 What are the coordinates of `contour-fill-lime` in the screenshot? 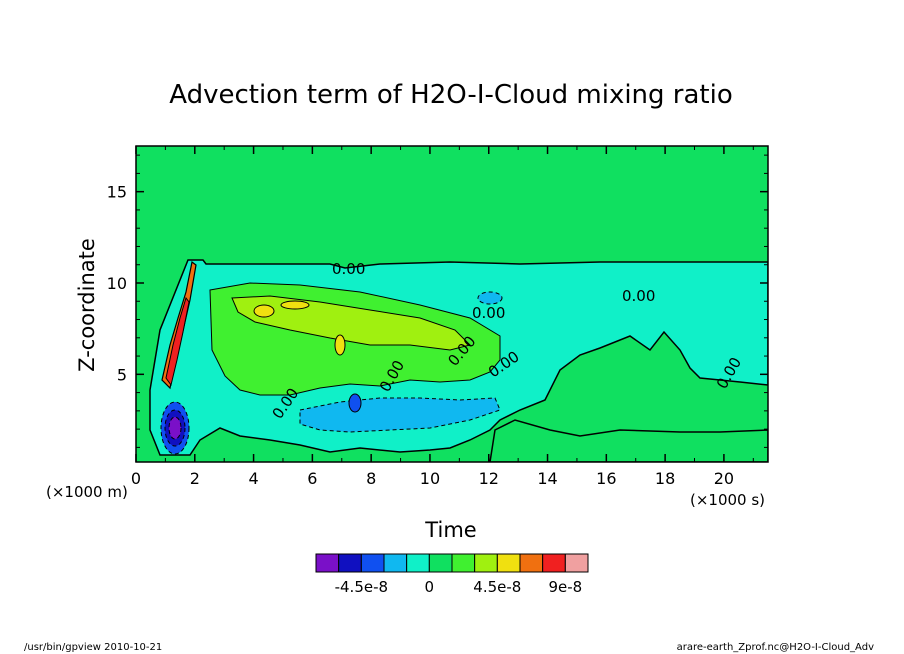 It's located at (351, 323).